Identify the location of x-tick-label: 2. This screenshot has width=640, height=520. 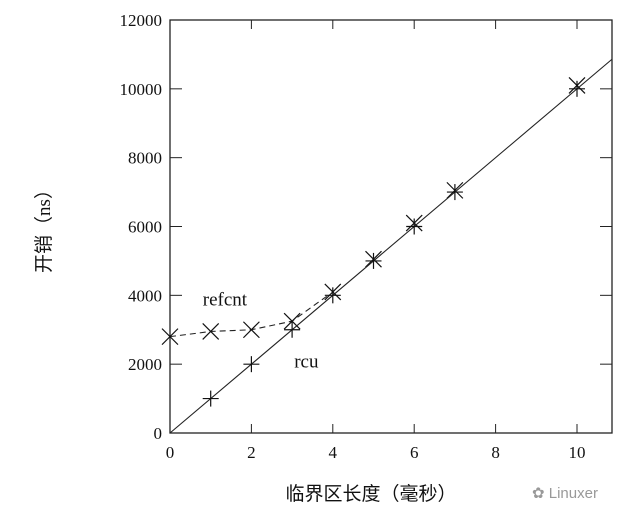
(251, 452).